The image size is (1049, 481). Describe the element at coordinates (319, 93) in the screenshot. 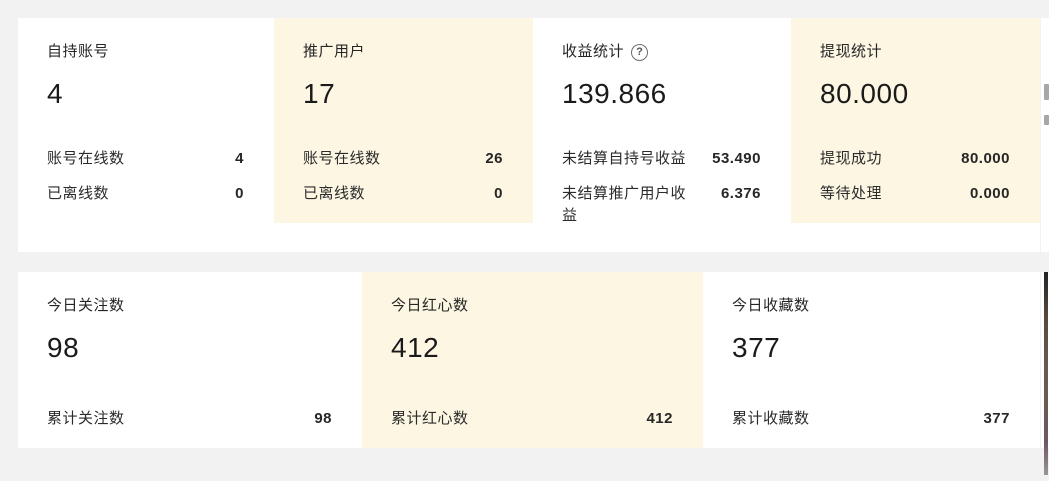

I see `card-value: 17` at that location.